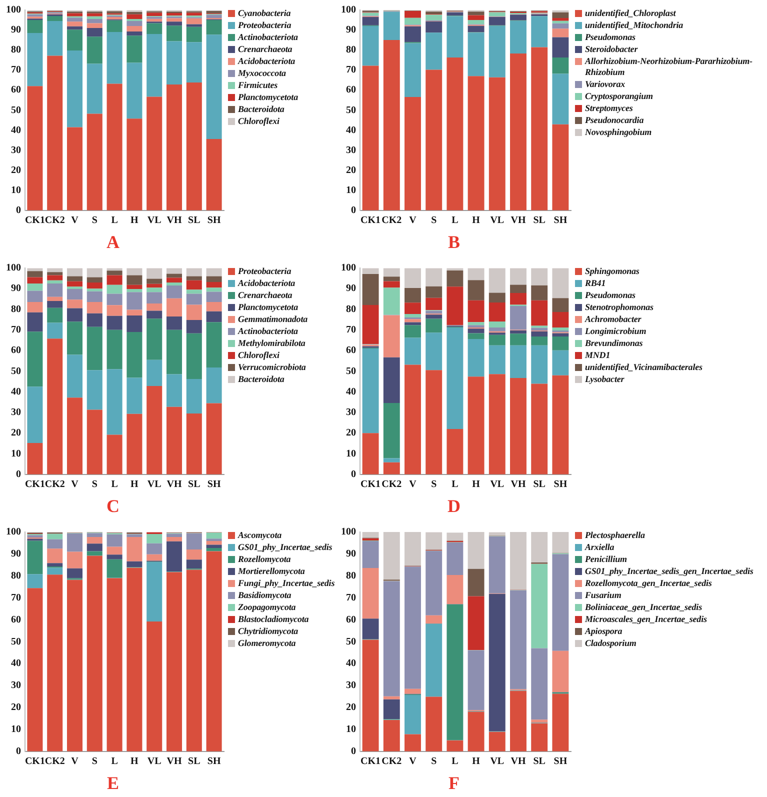  Describe the element at coordinates (273, 319) in the screenshot. I see `legend-label: Gemmatimonadota` at that location.